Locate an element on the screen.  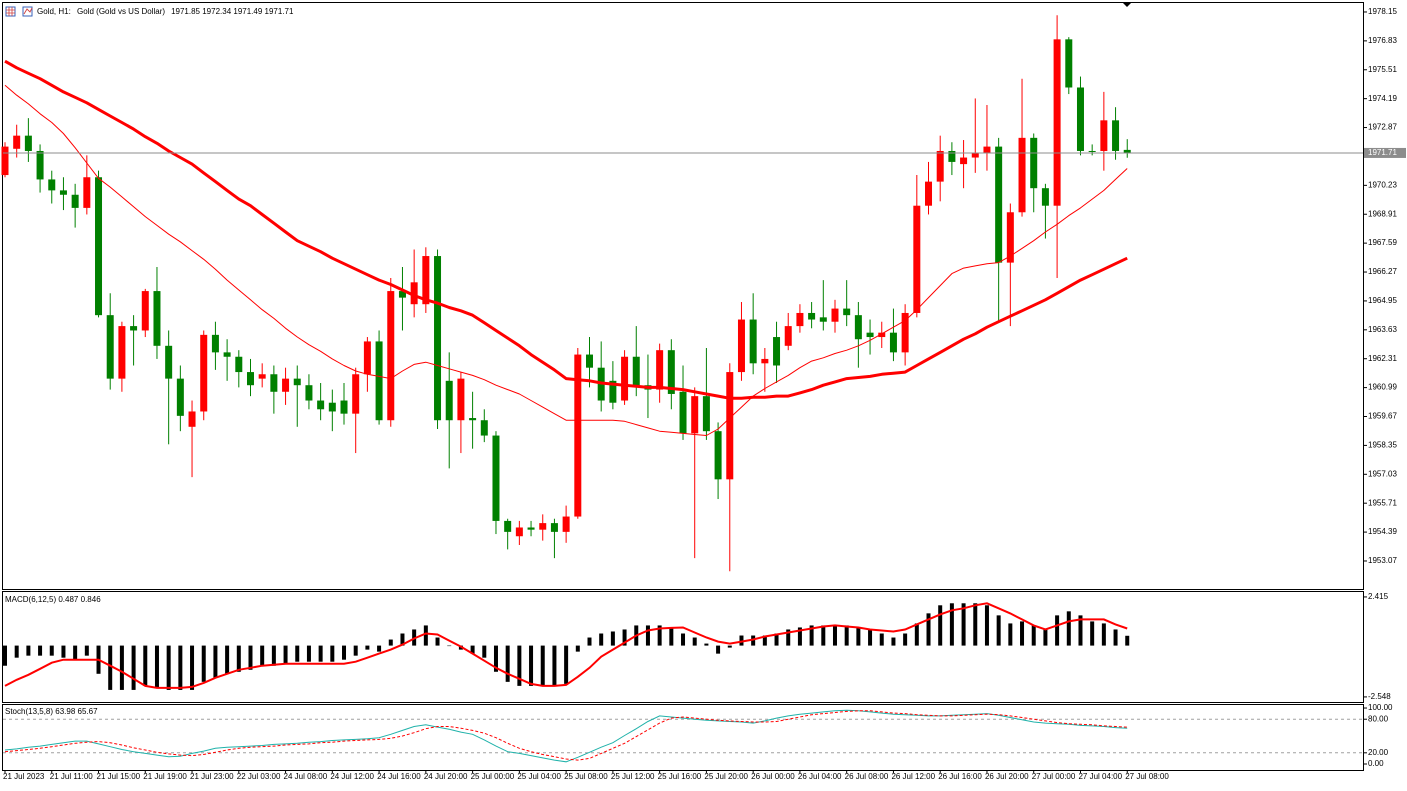
macd-panel is located at coordinates (683, 647).